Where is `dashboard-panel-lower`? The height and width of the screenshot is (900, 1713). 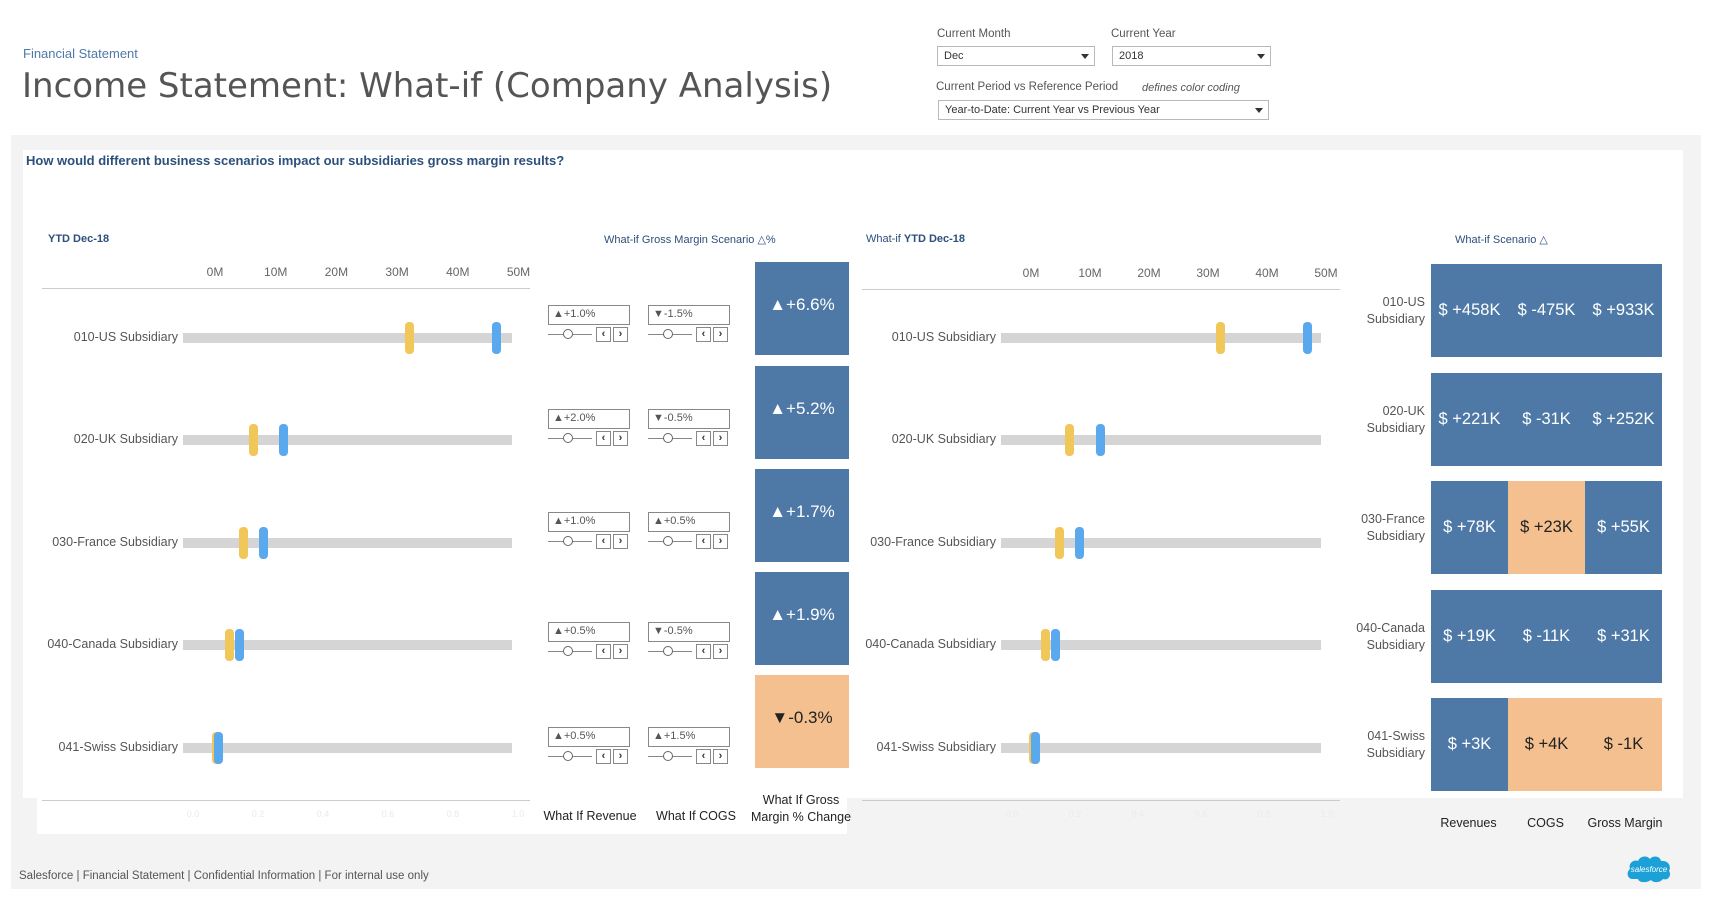
dashboard-panel-lower is located at coordinates (442, 816).